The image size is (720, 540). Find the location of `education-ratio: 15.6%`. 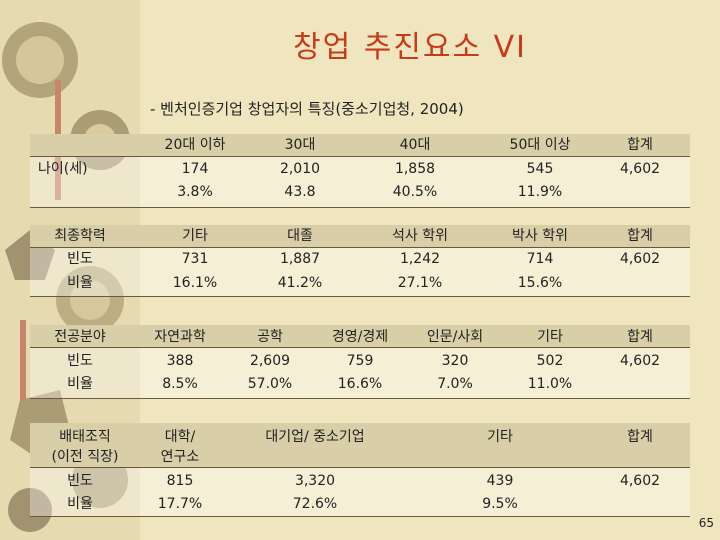

education-ratio: 15.6% is located at coordinates (540, 283).